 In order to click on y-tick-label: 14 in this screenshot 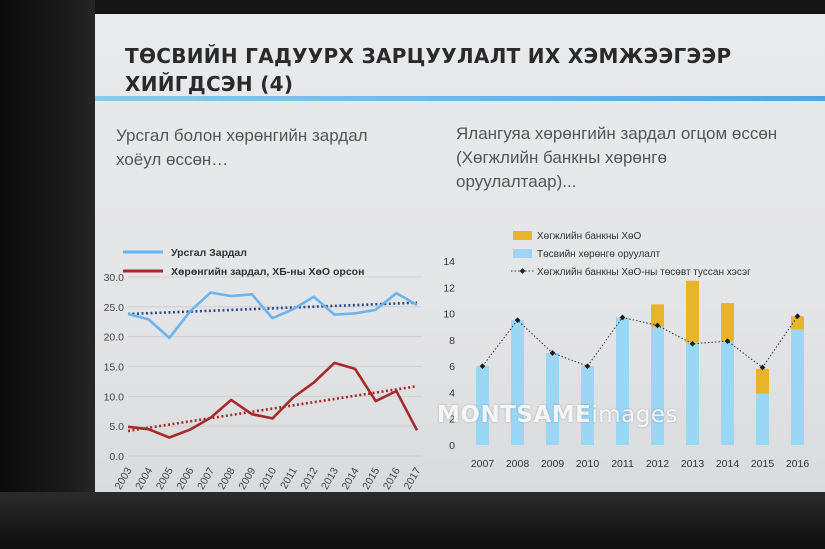, I will do `click(449, 262)`.